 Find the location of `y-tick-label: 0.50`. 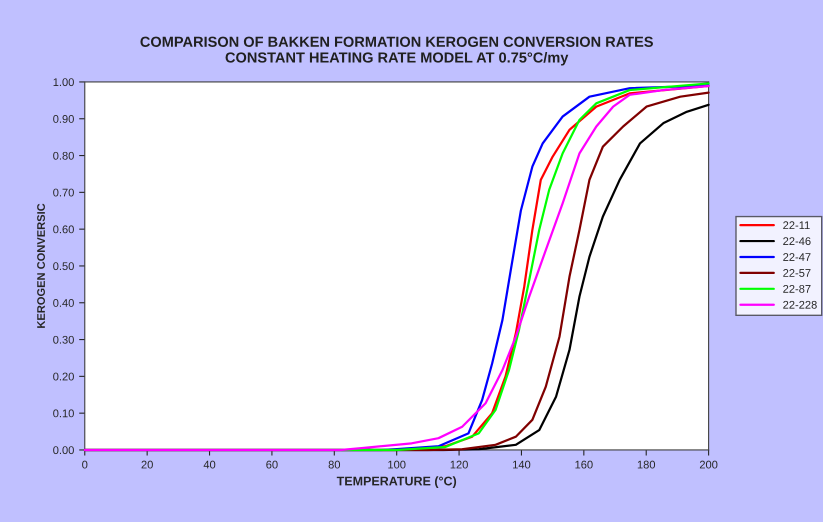

y-tick-label: 0.50 is located at coordinates (63, 266).